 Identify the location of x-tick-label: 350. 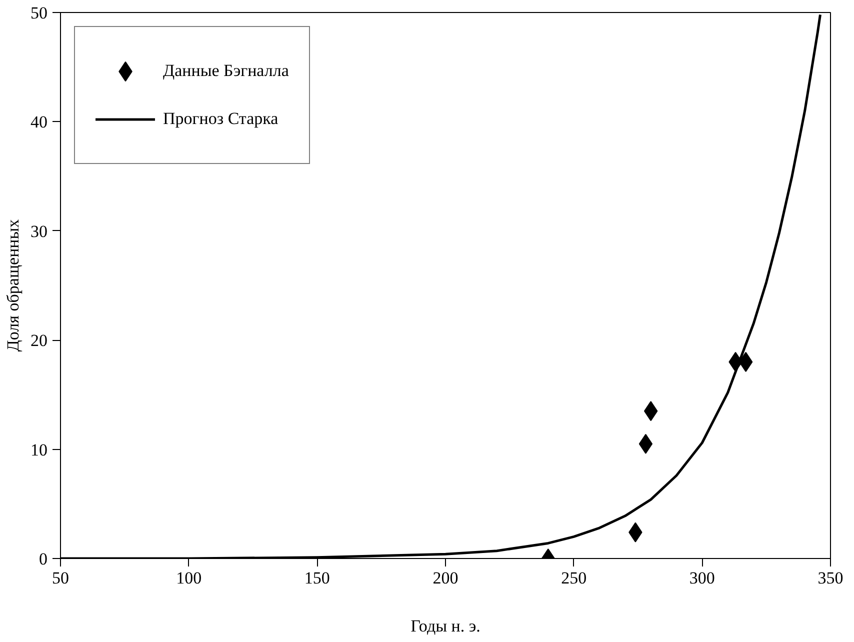
(831, 578).